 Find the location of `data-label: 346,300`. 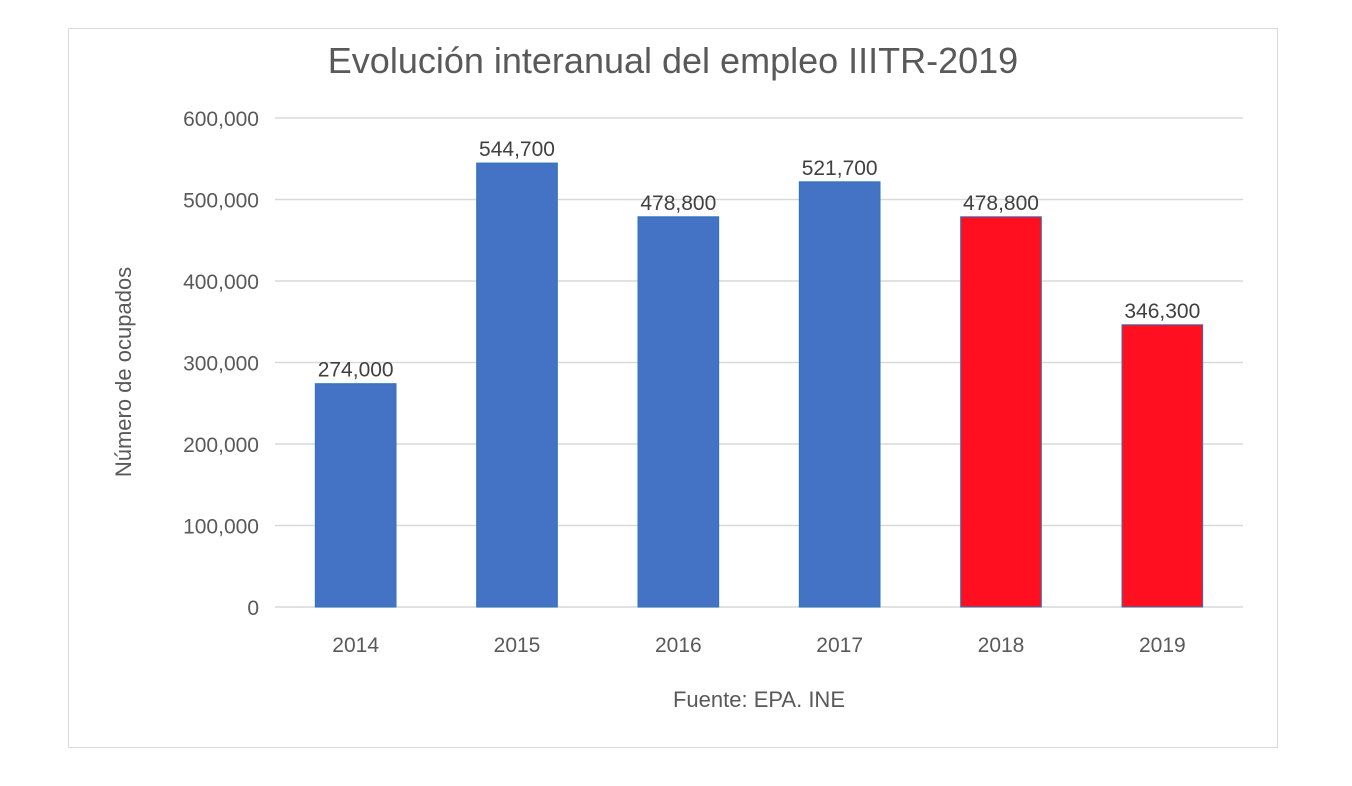

data-label: 346,300 is located at coordinates (1162, 311).